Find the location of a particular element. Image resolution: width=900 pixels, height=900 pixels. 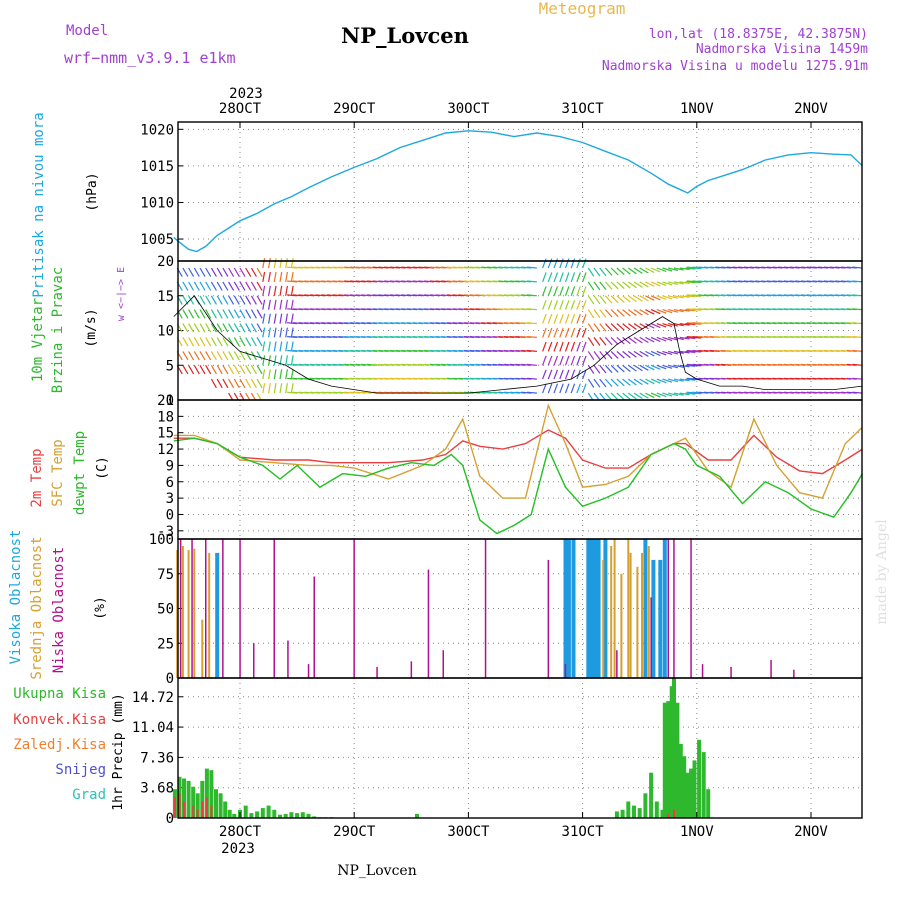

y-tick-label: 20 is located at coordinates (165, 262).